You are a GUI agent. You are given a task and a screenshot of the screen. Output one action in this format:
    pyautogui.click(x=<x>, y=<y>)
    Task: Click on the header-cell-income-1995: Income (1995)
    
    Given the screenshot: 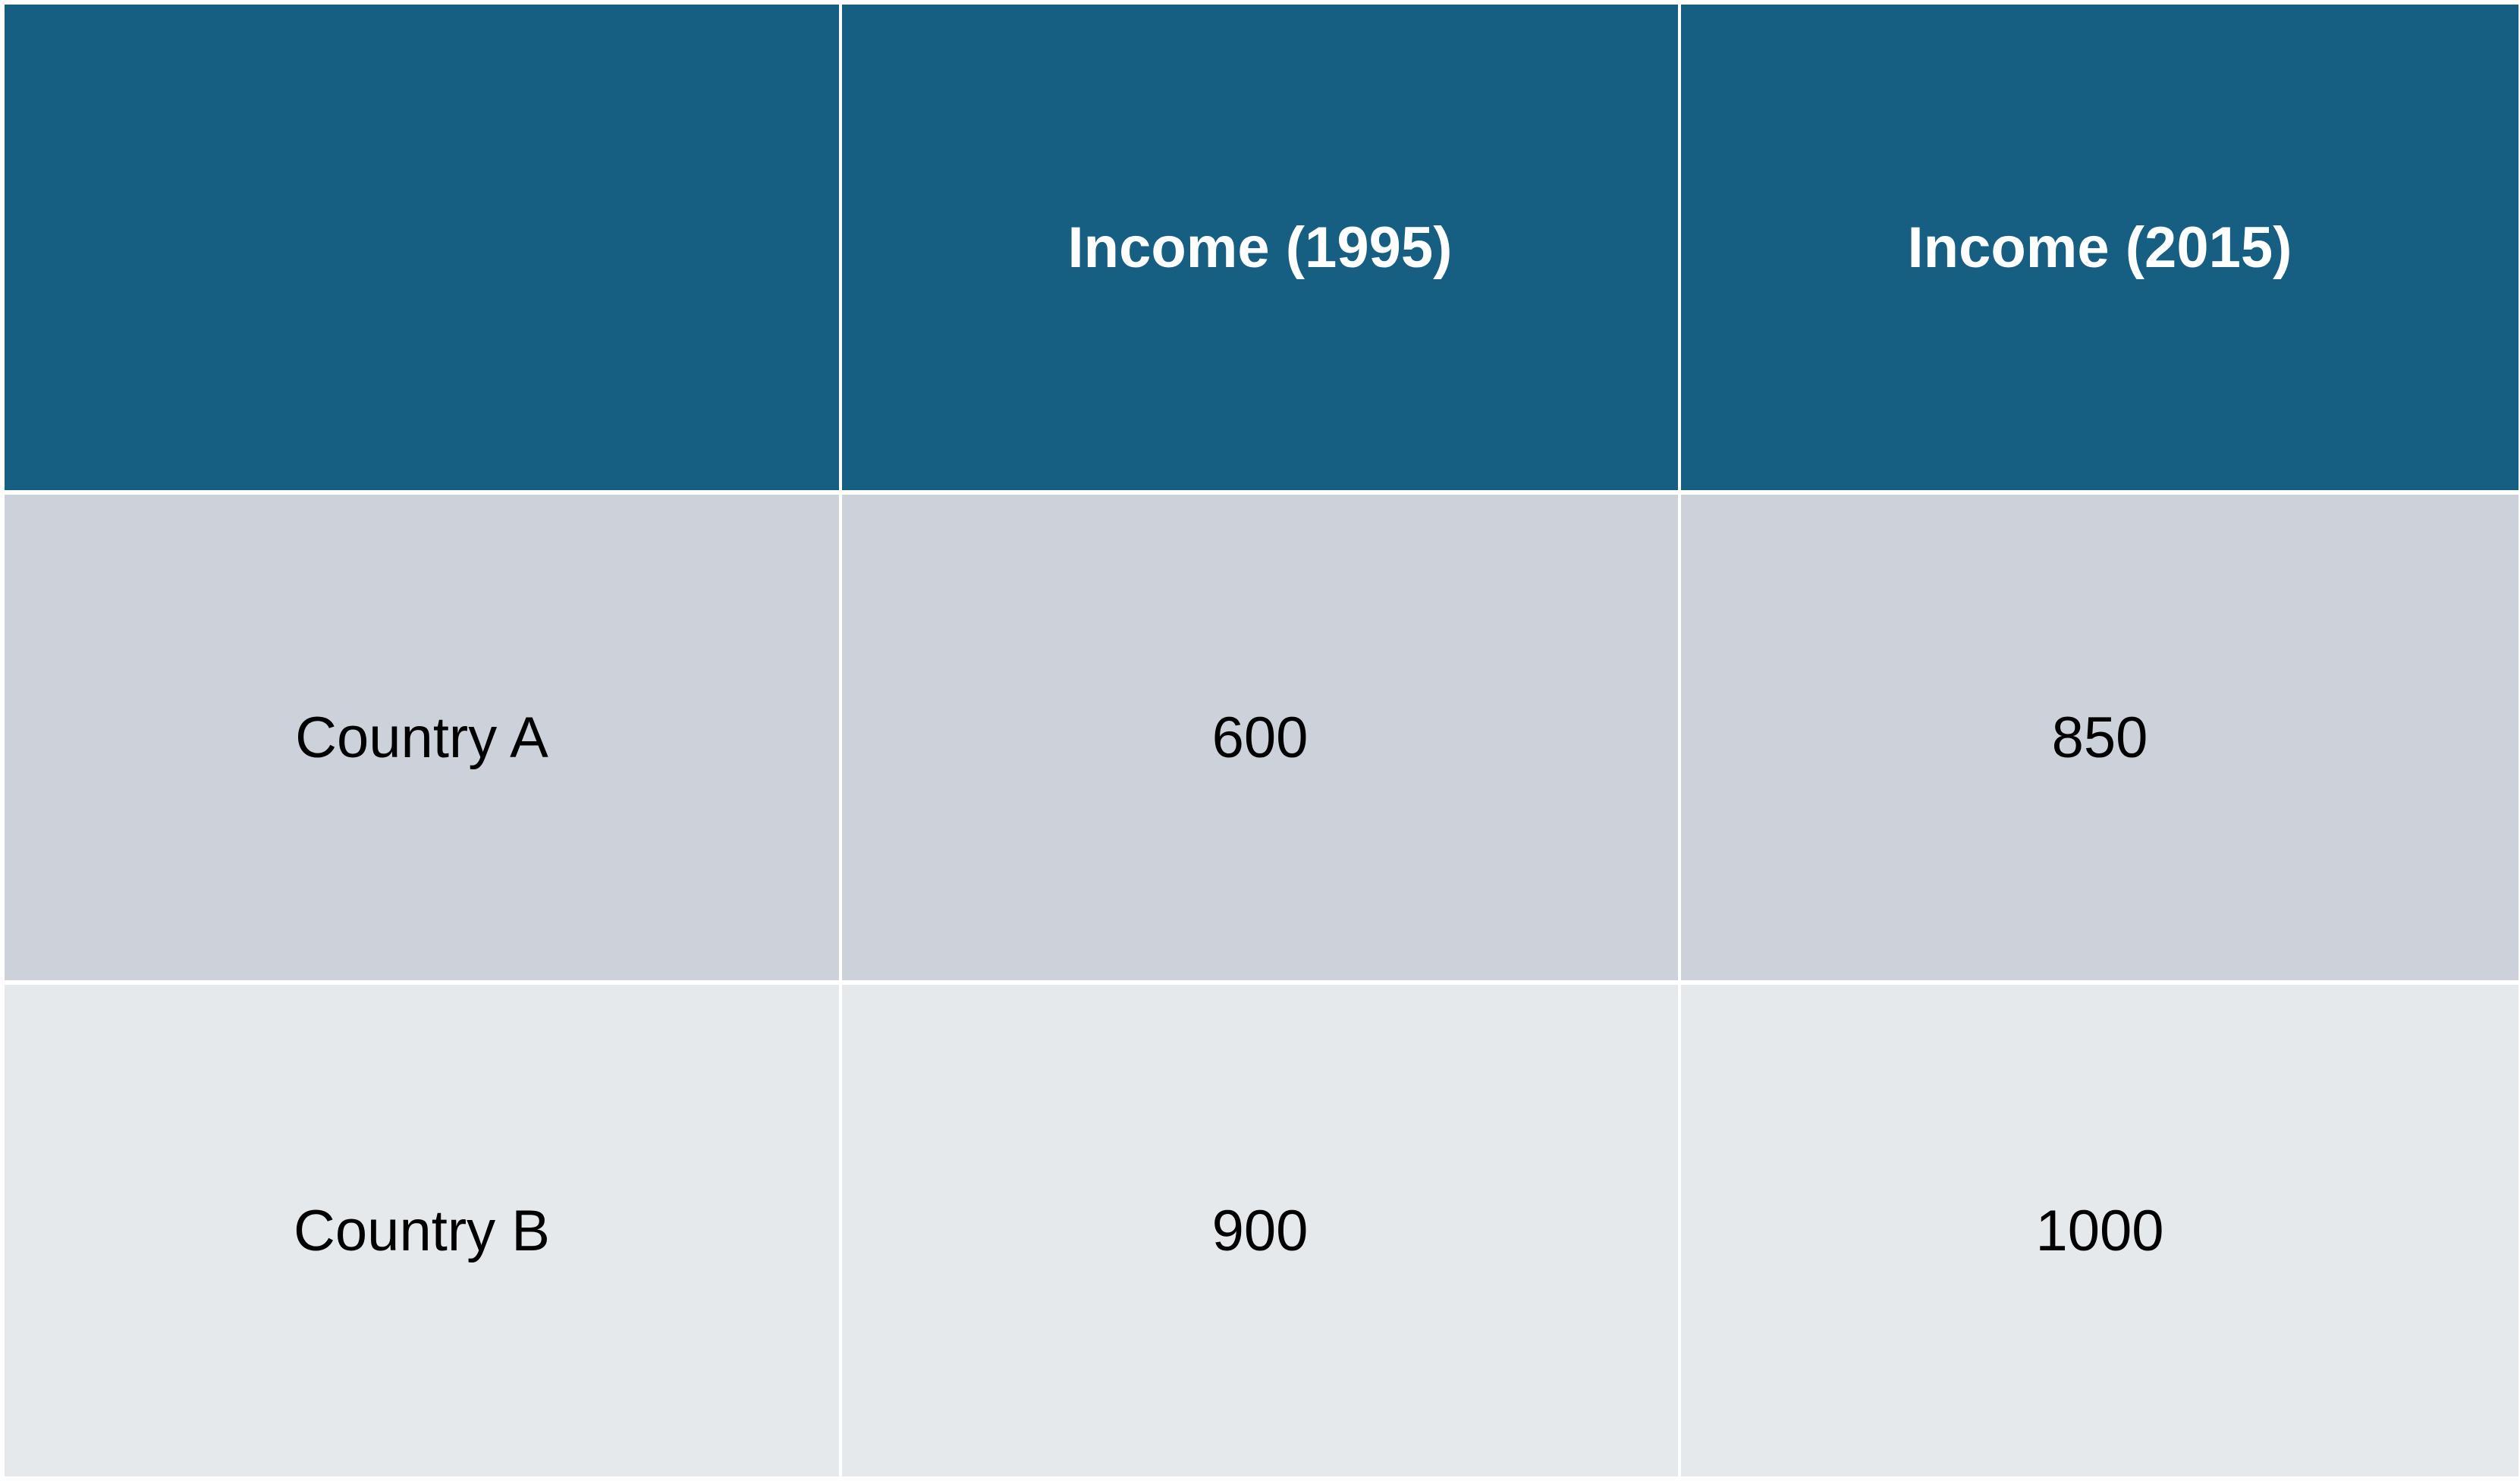 What is the action you would take?
    pyautogui.click(x=1260, y=247)
    